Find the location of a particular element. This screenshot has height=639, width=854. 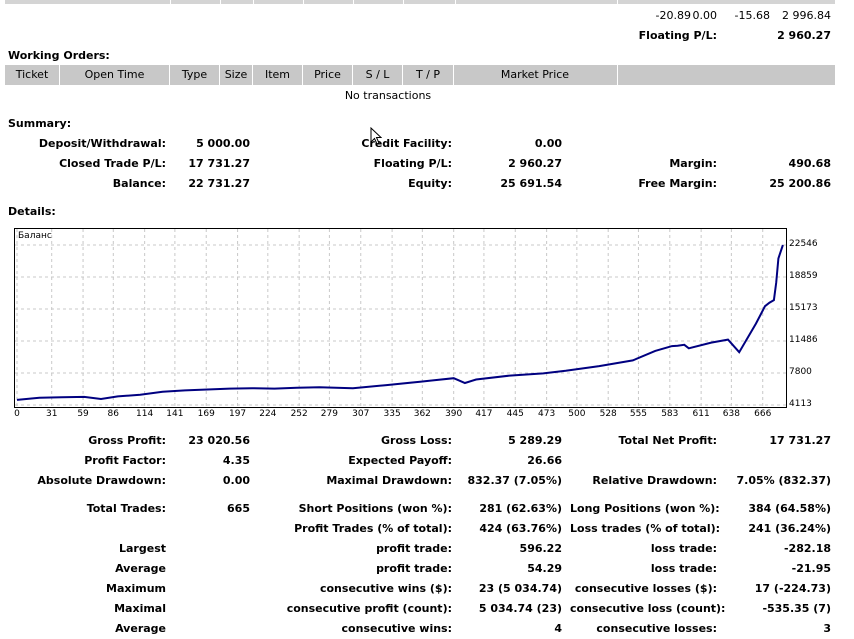

deposit-label: Deposit/Withdrawal: is located at coordinates (102, 143).